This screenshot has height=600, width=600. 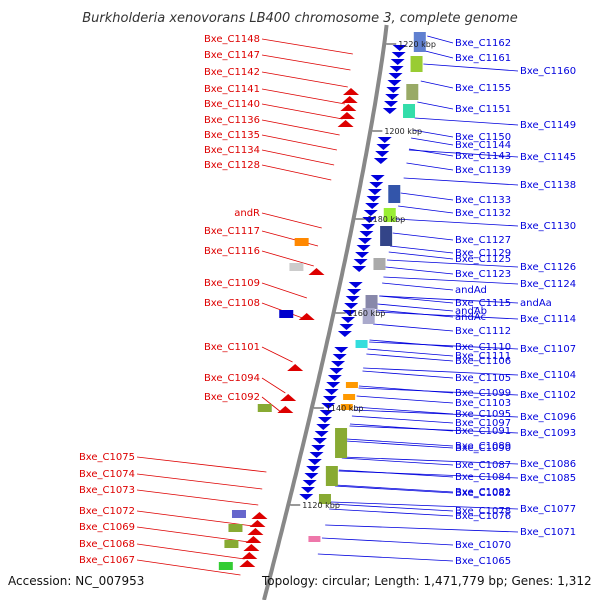 I want to click on right-gene-label: Bxe_C1085, so click(x=548, y=478).